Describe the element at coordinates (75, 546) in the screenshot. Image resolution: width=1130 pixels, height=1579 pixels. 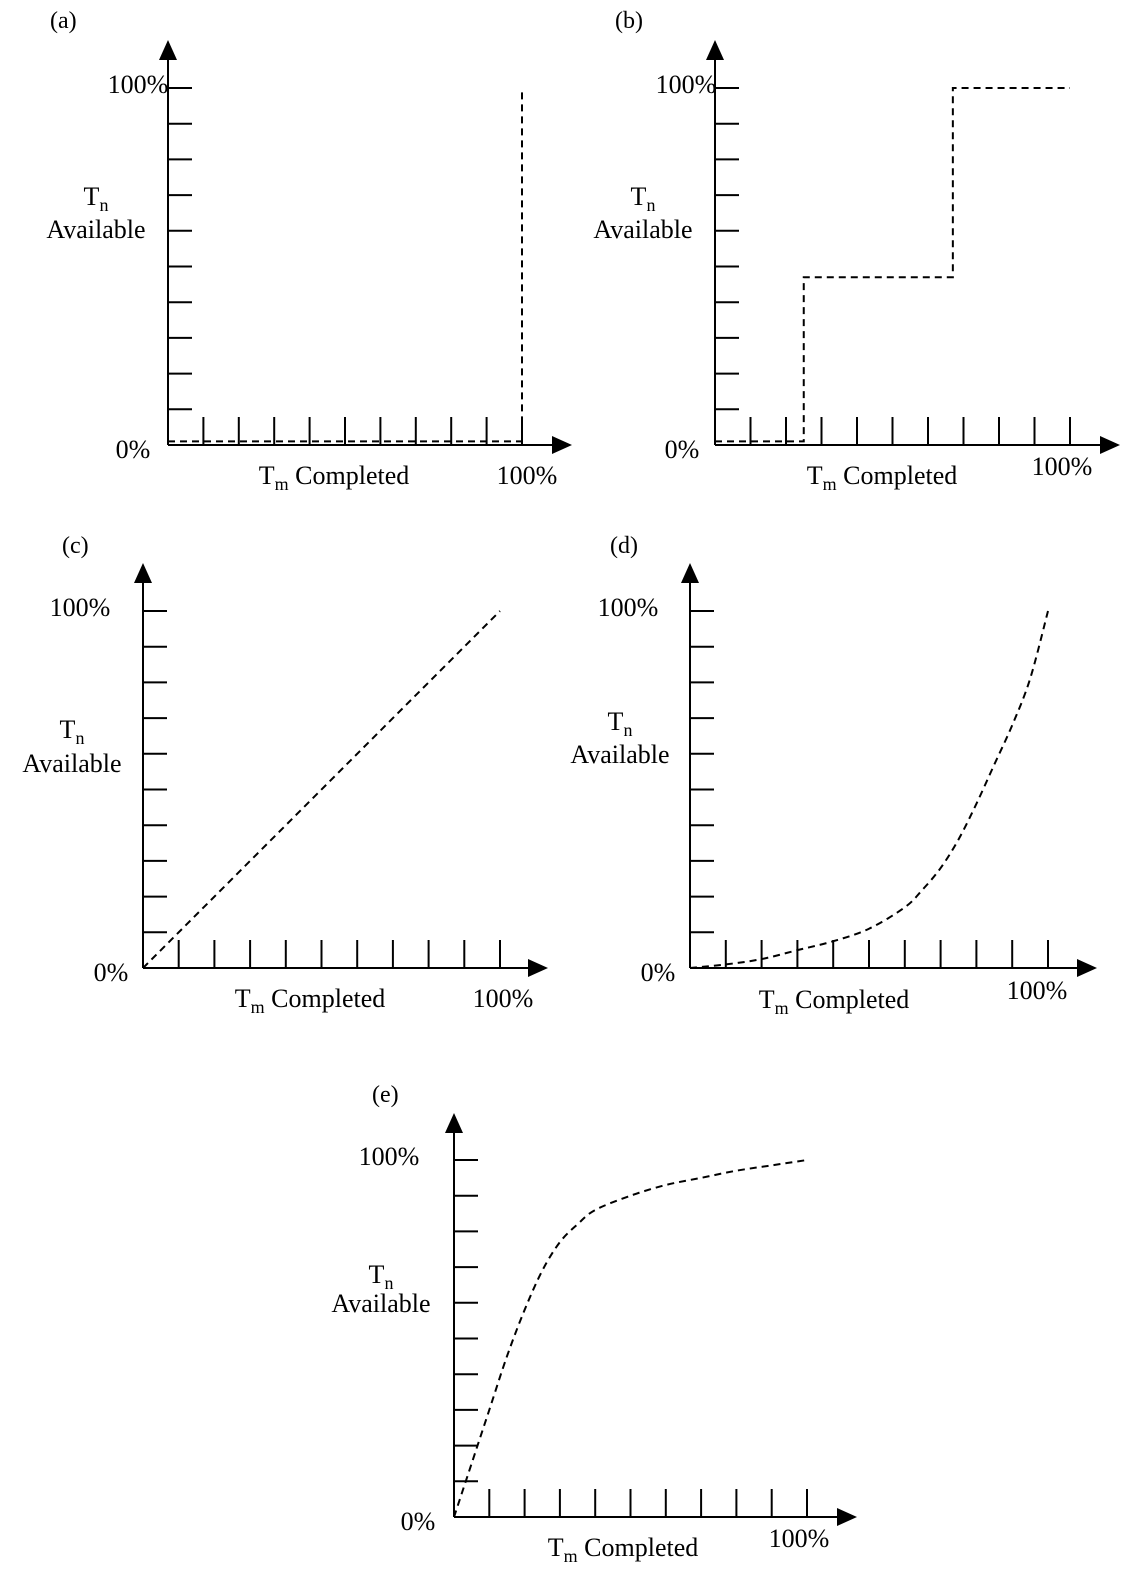
I see `panel-label: (c)` at that location.